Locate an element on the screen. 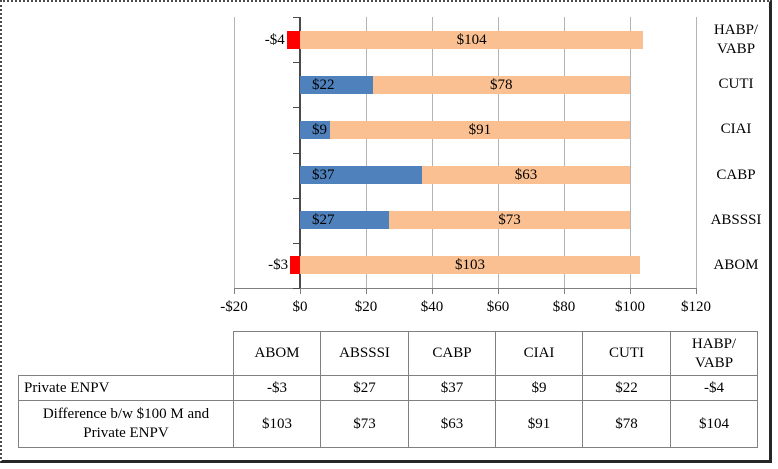  category-label: HABP/ VABP is located at coordinates (736, 39).